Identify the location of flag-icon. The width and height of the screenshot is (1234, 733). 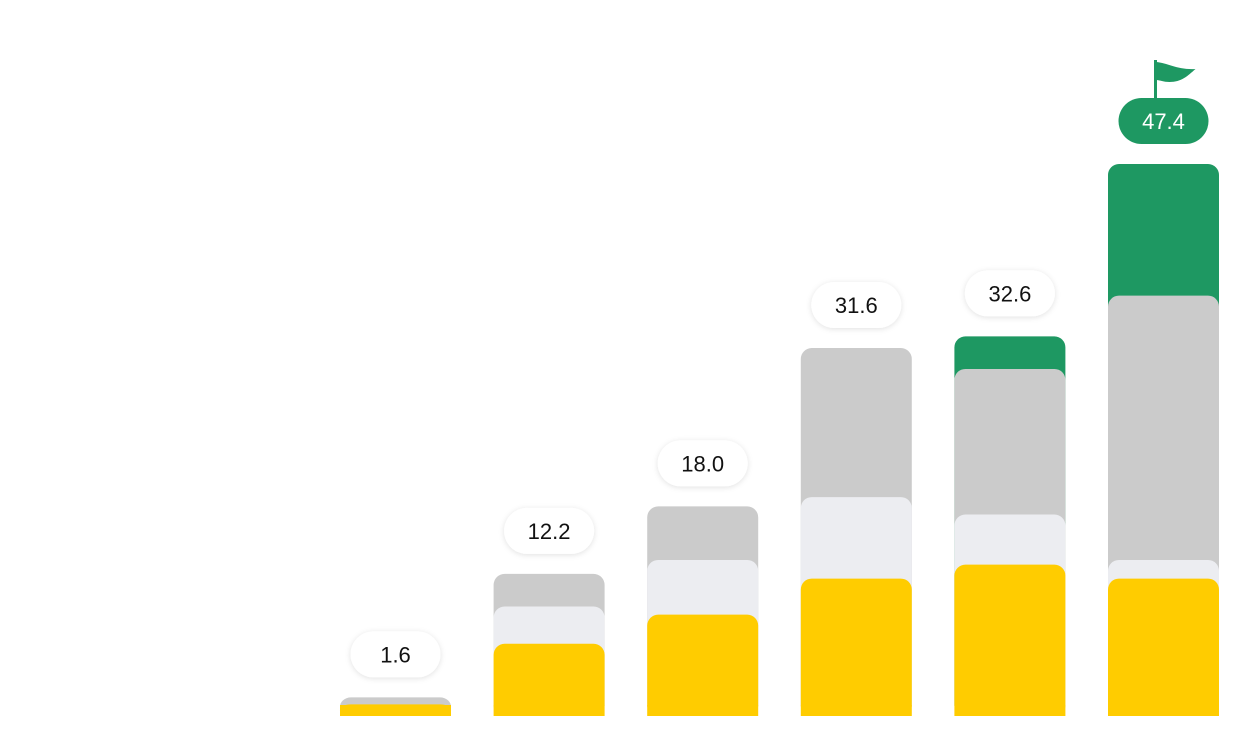
(1175, 80).